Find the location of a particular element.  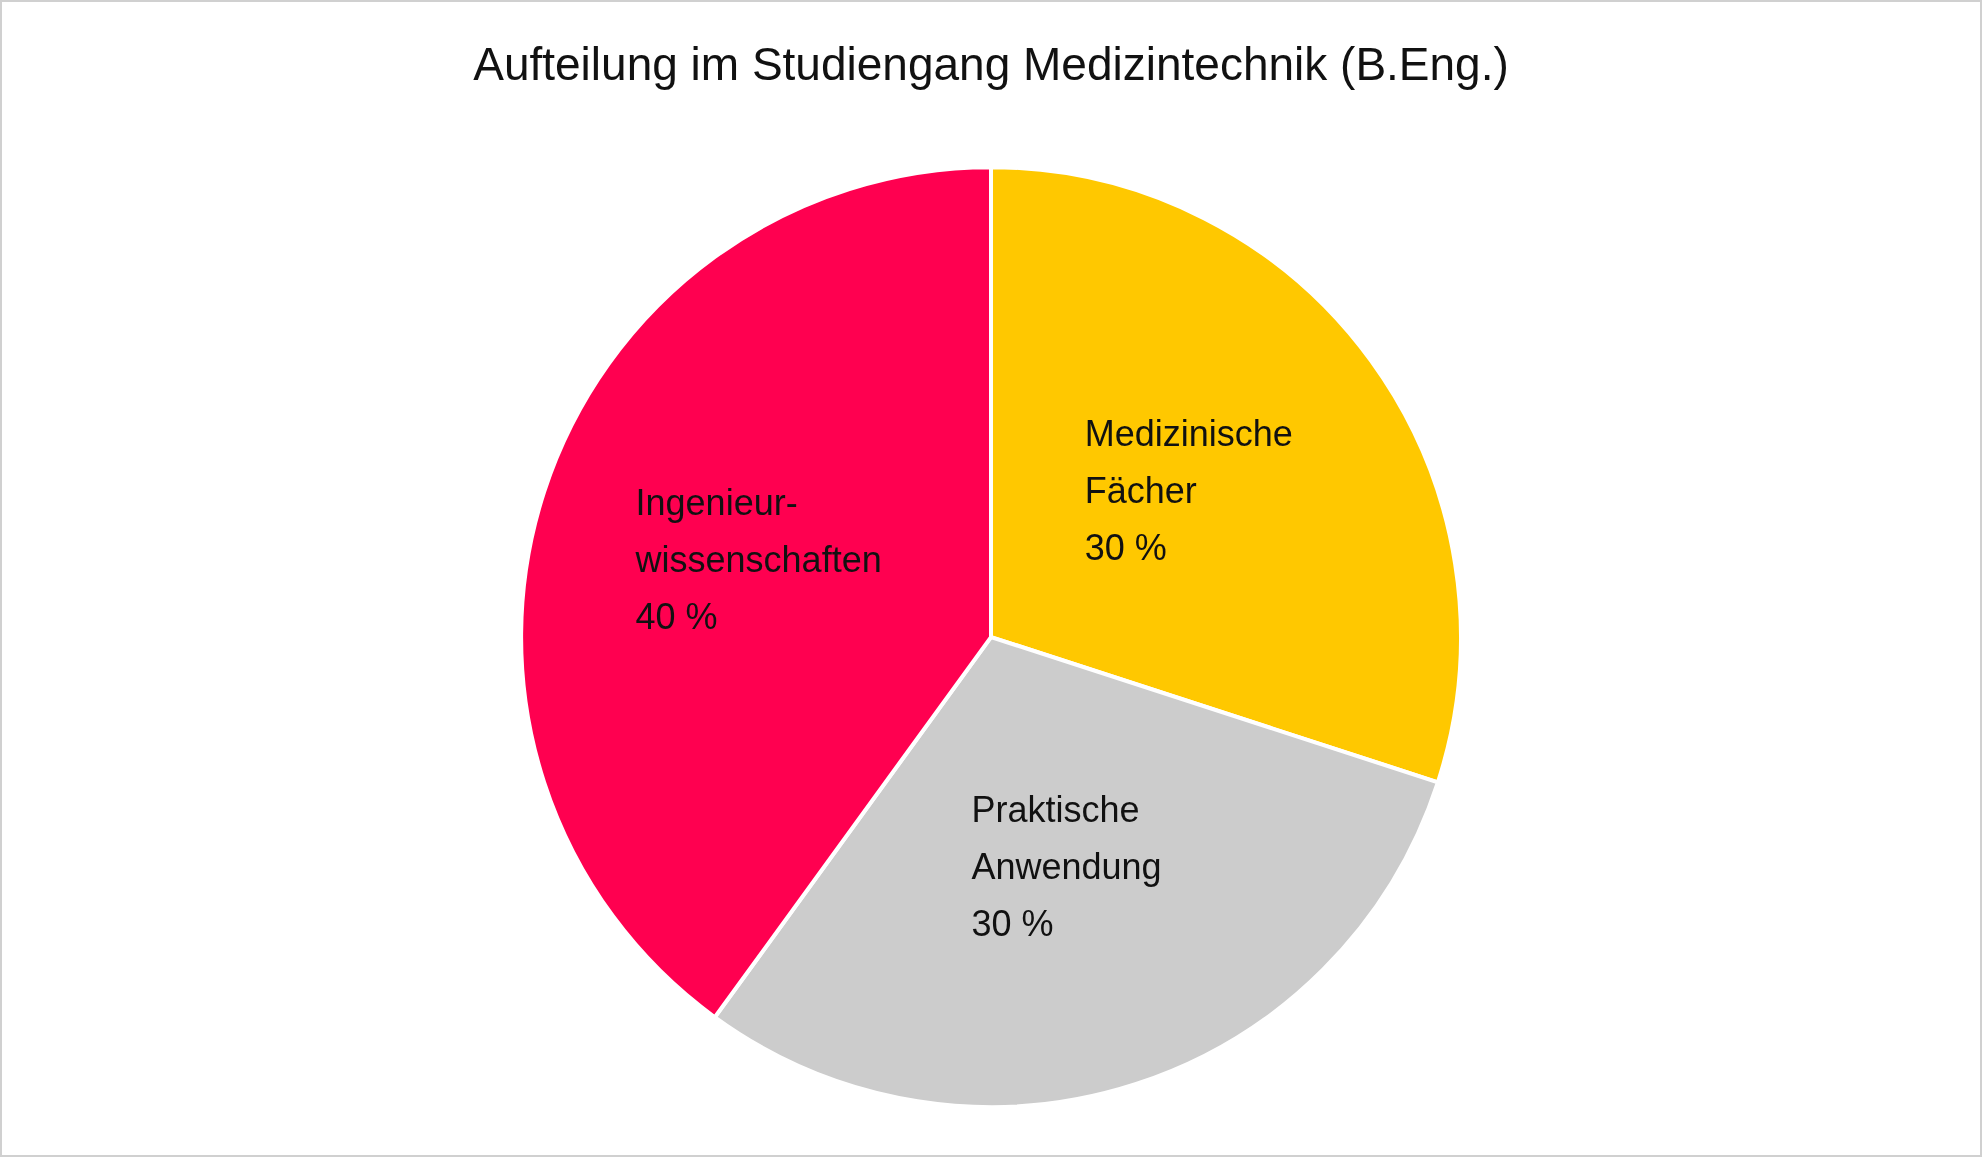

chart-title: Aufteilung im Studiengang Medizintechnik (B.Eng.) is located at coordinates (991, 64).